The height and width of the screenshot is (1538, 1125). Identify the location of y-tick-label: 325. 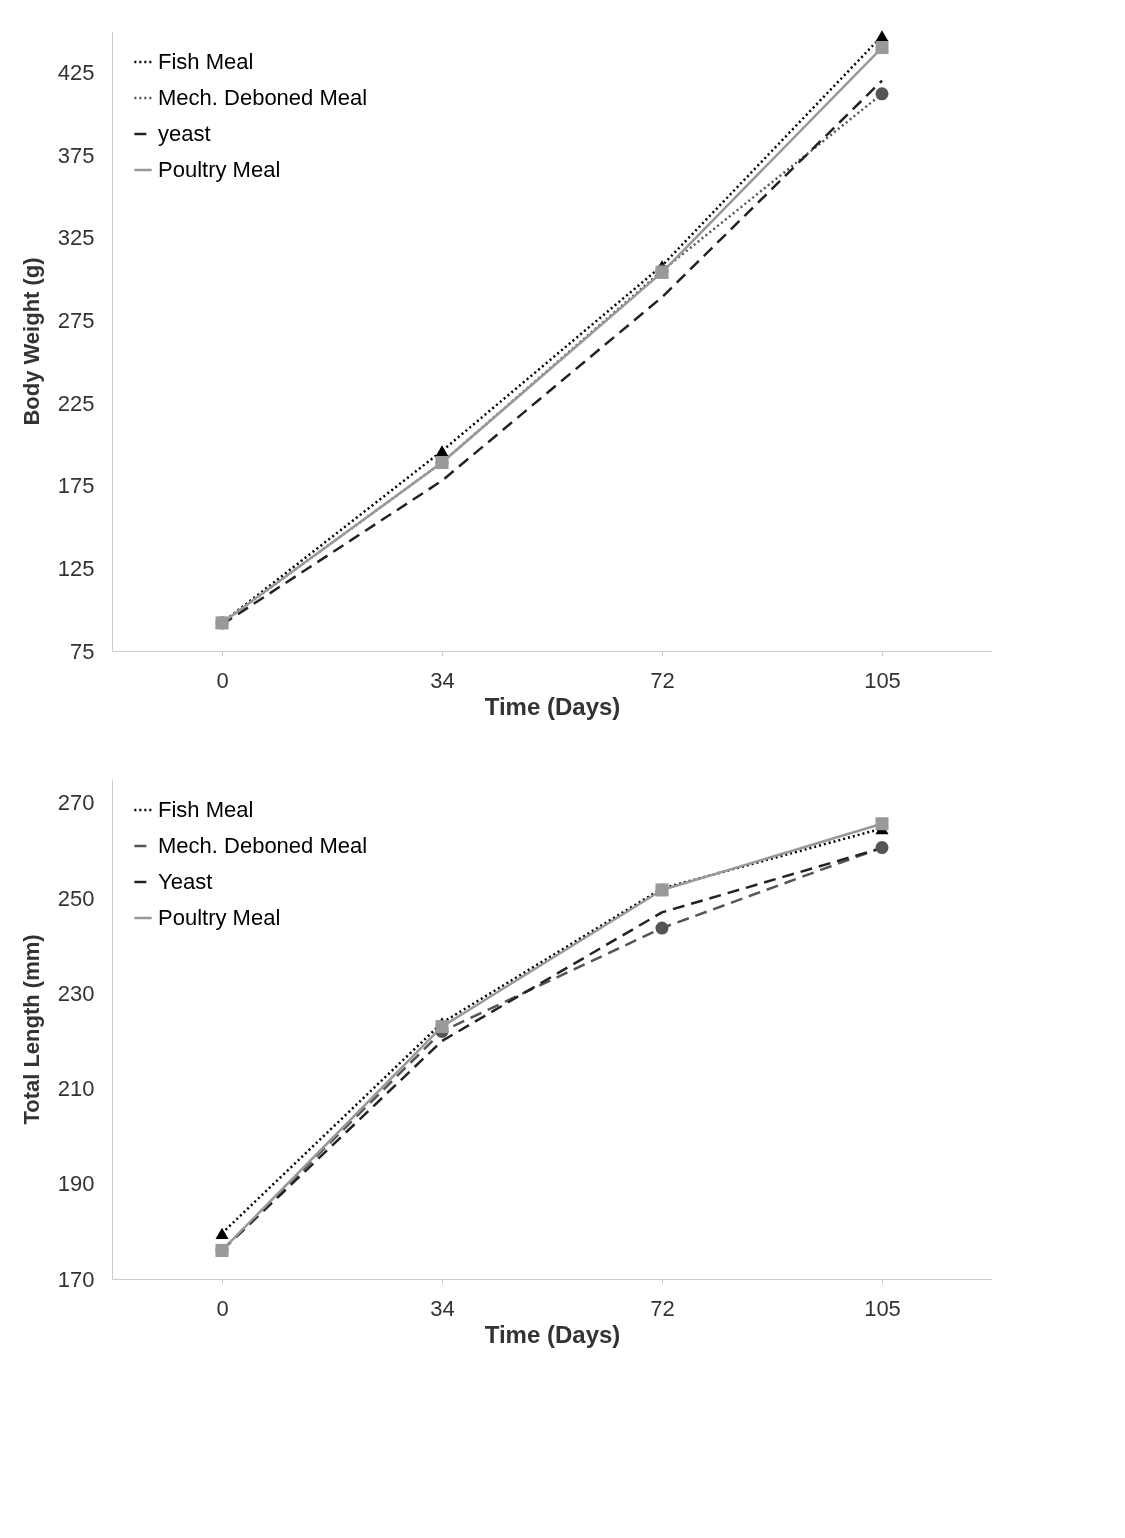
(76, 238).